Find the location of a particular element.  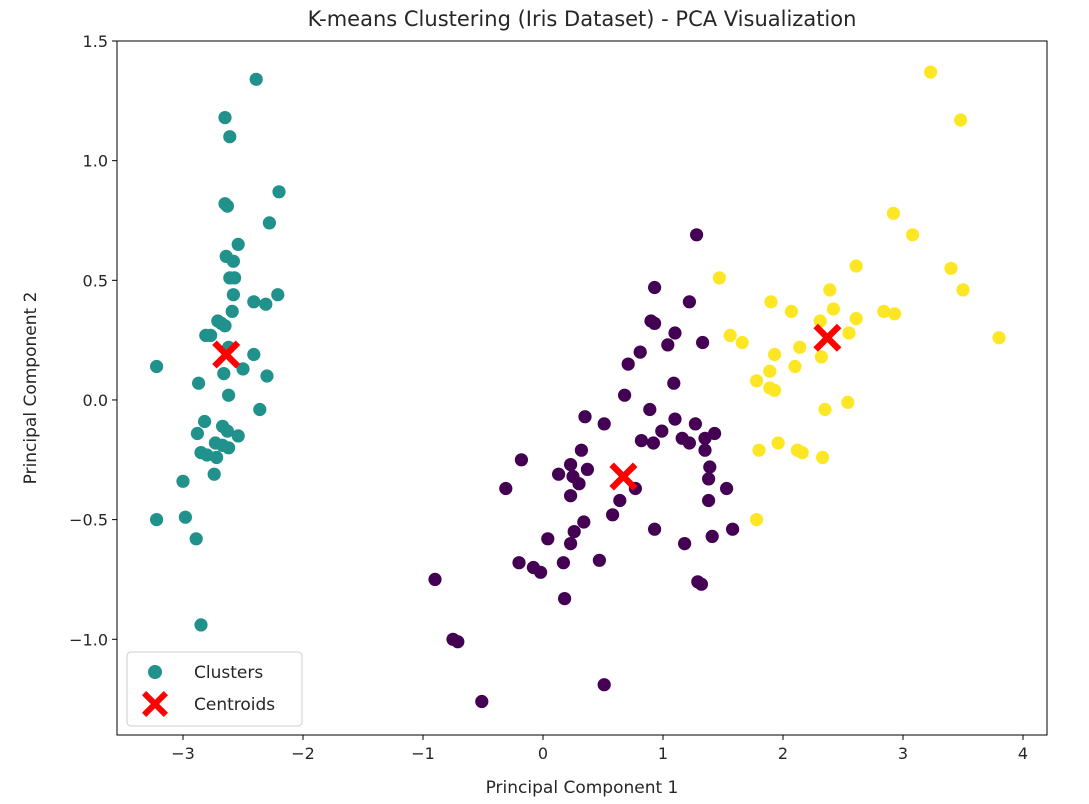

x-tick-label: 4 is located at coordinates (1023, 753).